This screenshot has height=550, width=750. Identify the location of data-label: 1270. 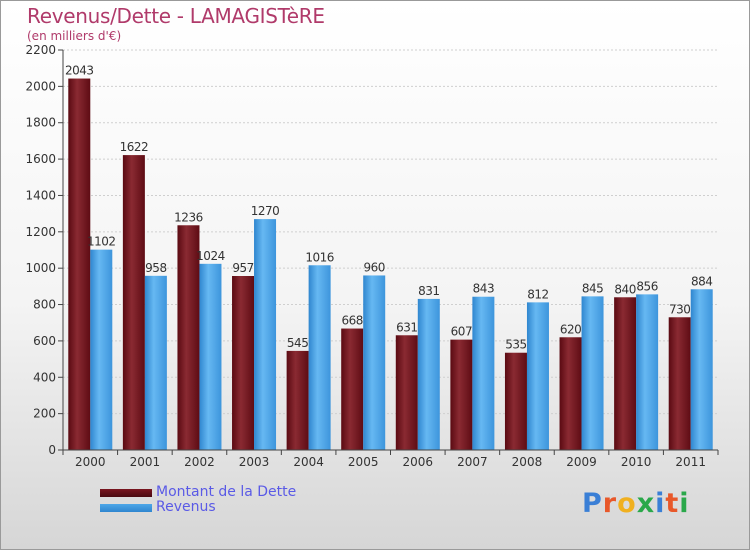
(265, 211).